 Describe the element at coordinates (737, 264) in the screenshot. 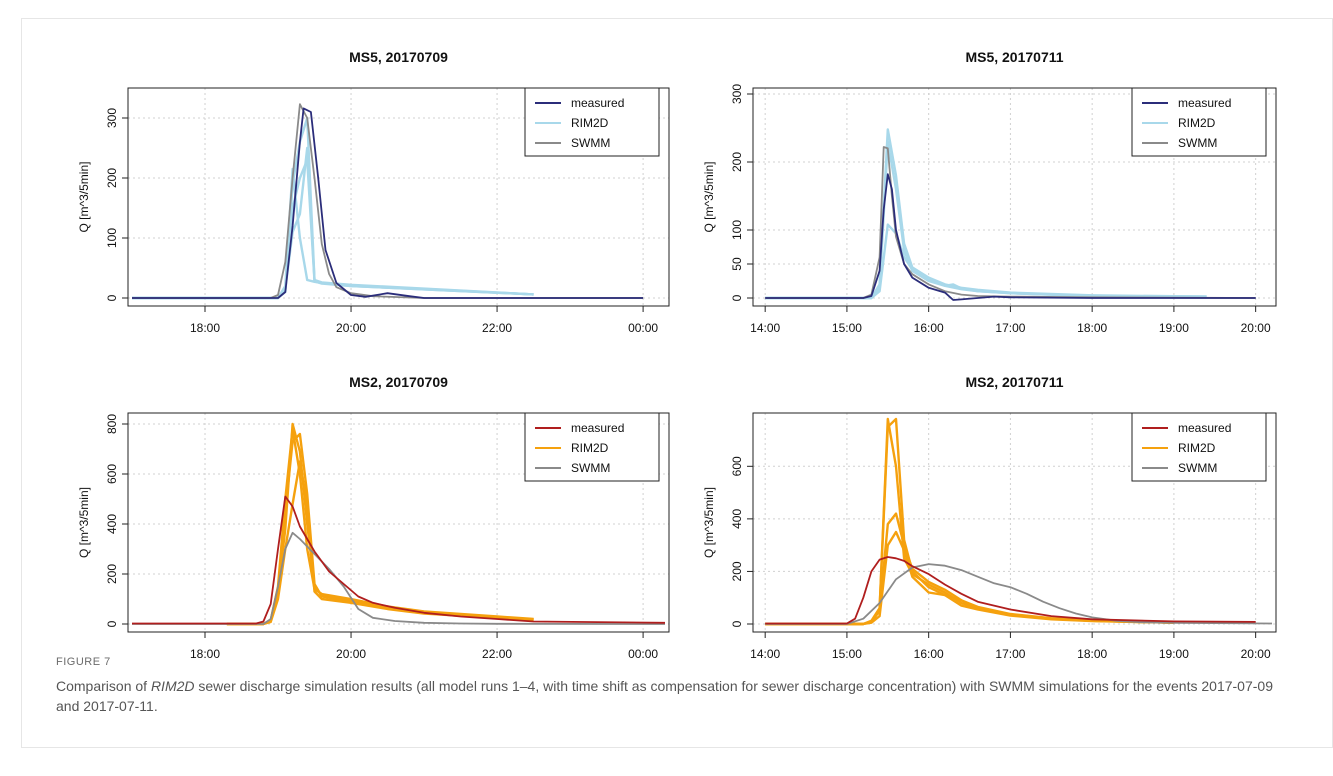

I see `y-tick-label: 50` at that location.